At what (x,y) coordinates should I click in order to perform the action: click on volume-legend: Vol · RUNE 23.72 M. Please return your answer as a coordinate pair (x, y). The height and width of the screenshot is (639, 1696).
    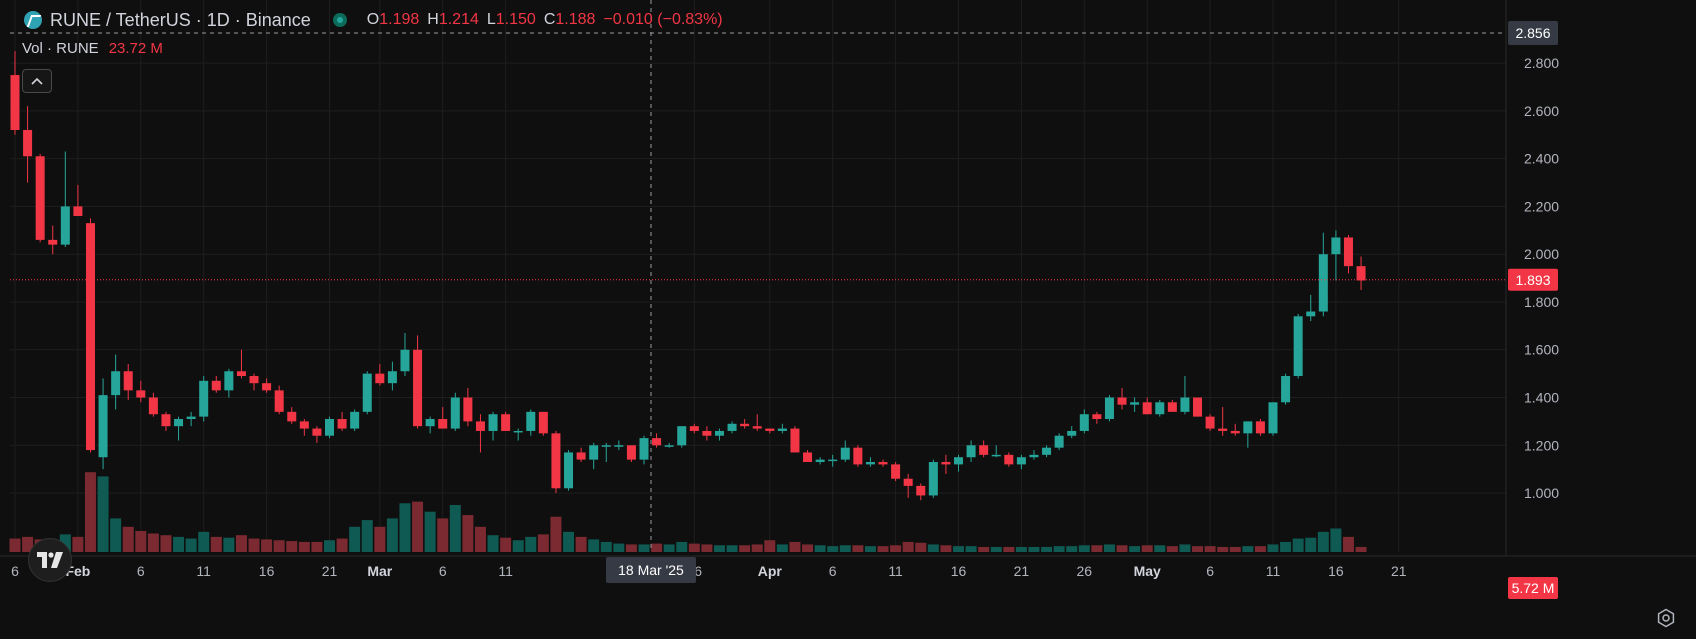
    Looking at the image, I should click on (92, 48).